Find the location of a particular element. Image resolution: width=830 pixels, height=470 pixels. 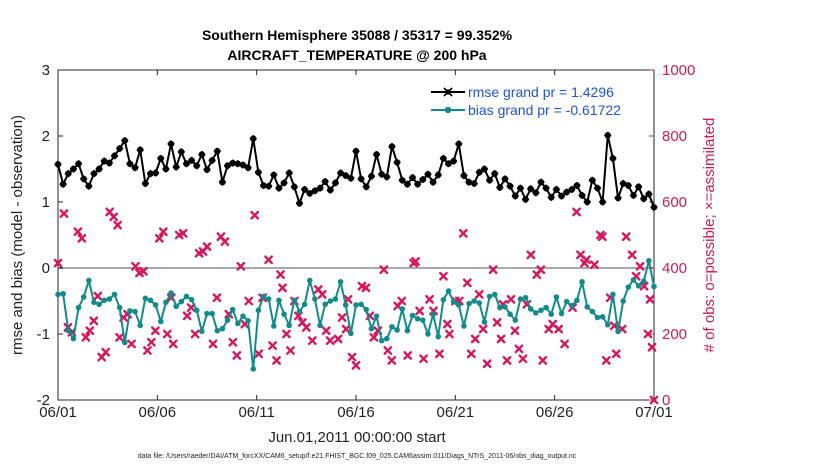

y-tick-label-left: -2 is located at coordinates (43, 400).